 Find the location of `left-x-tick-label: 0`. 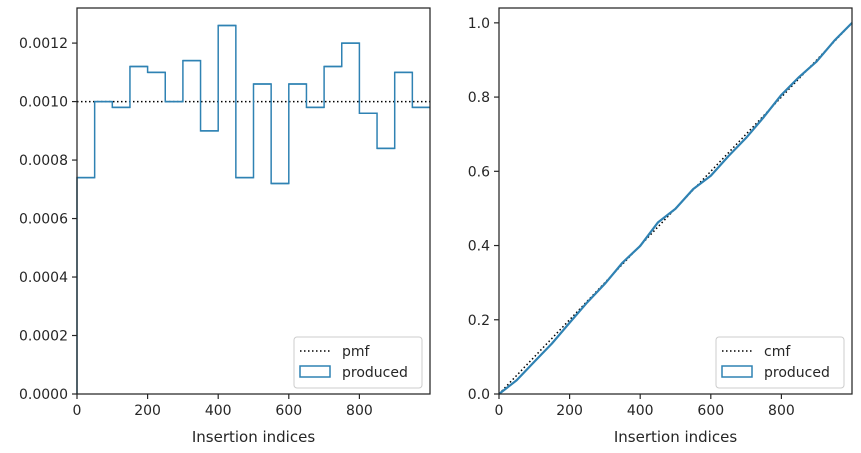

left-x-tick-label: 0 is located at coordinates (77, 411).